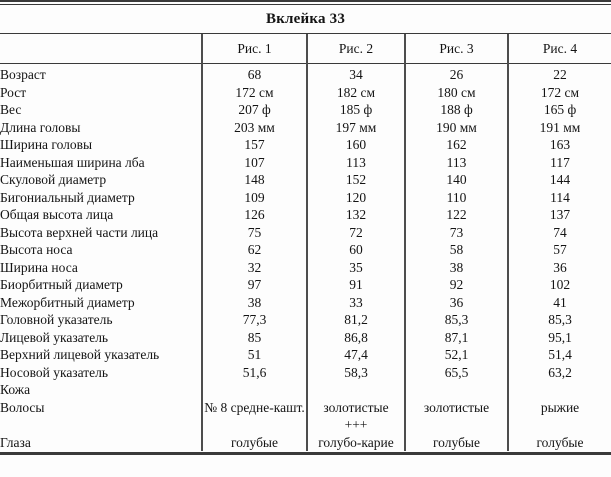  What do you see at coordinates (53, 179) in the screenshot?
I see `row-label: Скуловой диаметр` at bounding box center [53, 179].